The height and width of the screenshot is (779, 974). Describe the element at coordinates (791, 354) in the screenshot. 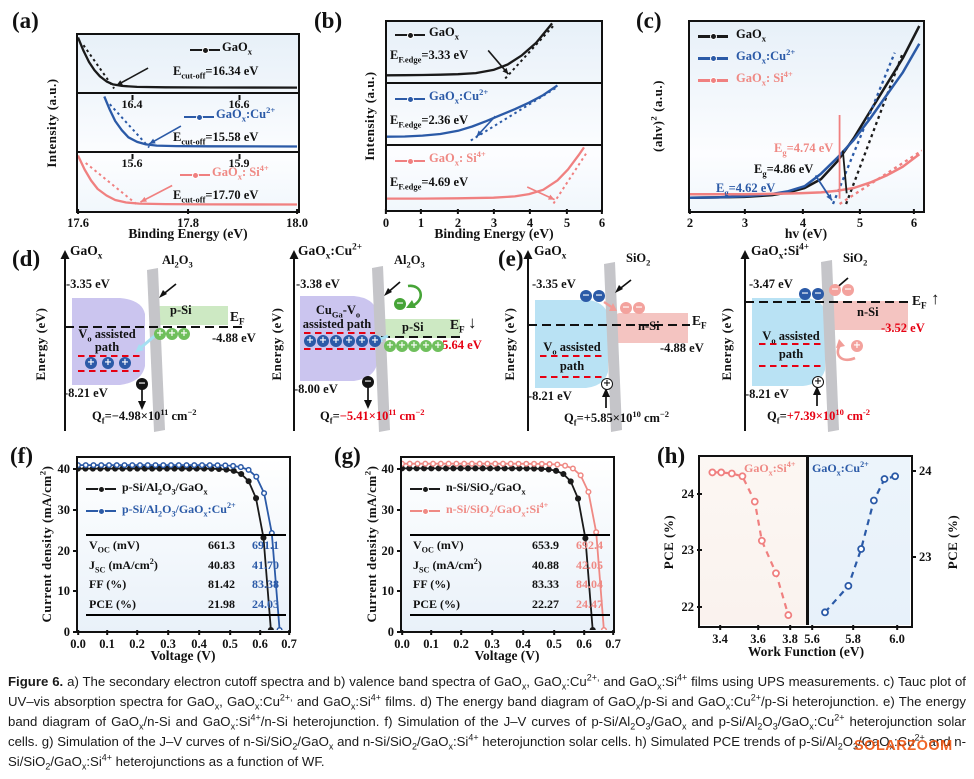

I see `path-label-2: path` at that location.